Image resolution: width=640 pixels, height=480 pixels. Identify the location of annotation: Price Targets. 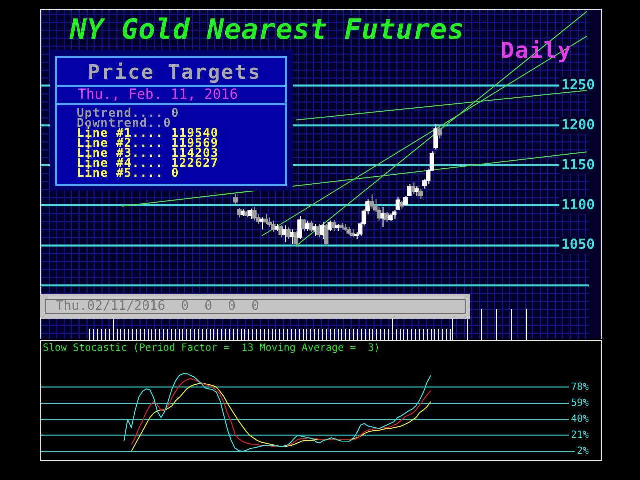
(175, 72).